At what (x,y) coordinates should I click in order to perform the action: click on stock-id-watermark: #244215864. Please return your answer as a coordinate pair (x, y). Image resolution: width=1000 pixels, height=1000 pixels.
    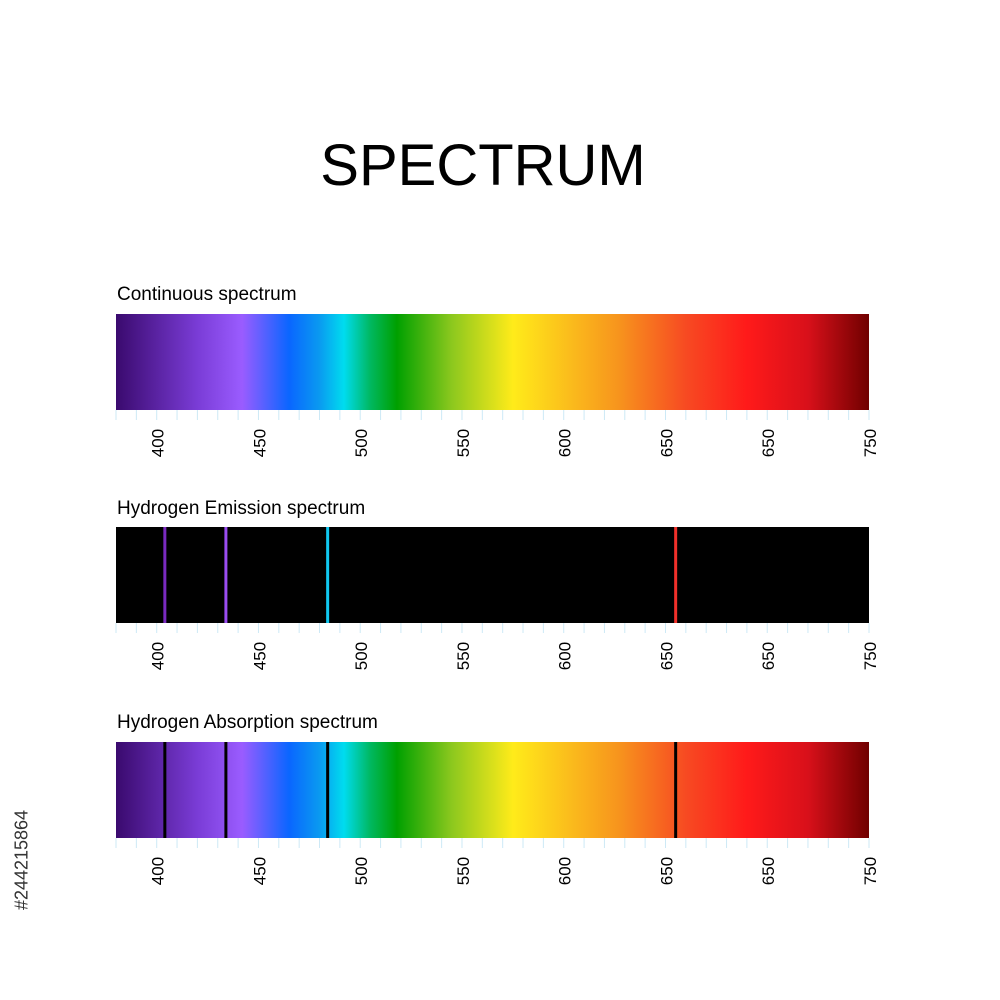
    Looking at the image, I should click on (21, 860).